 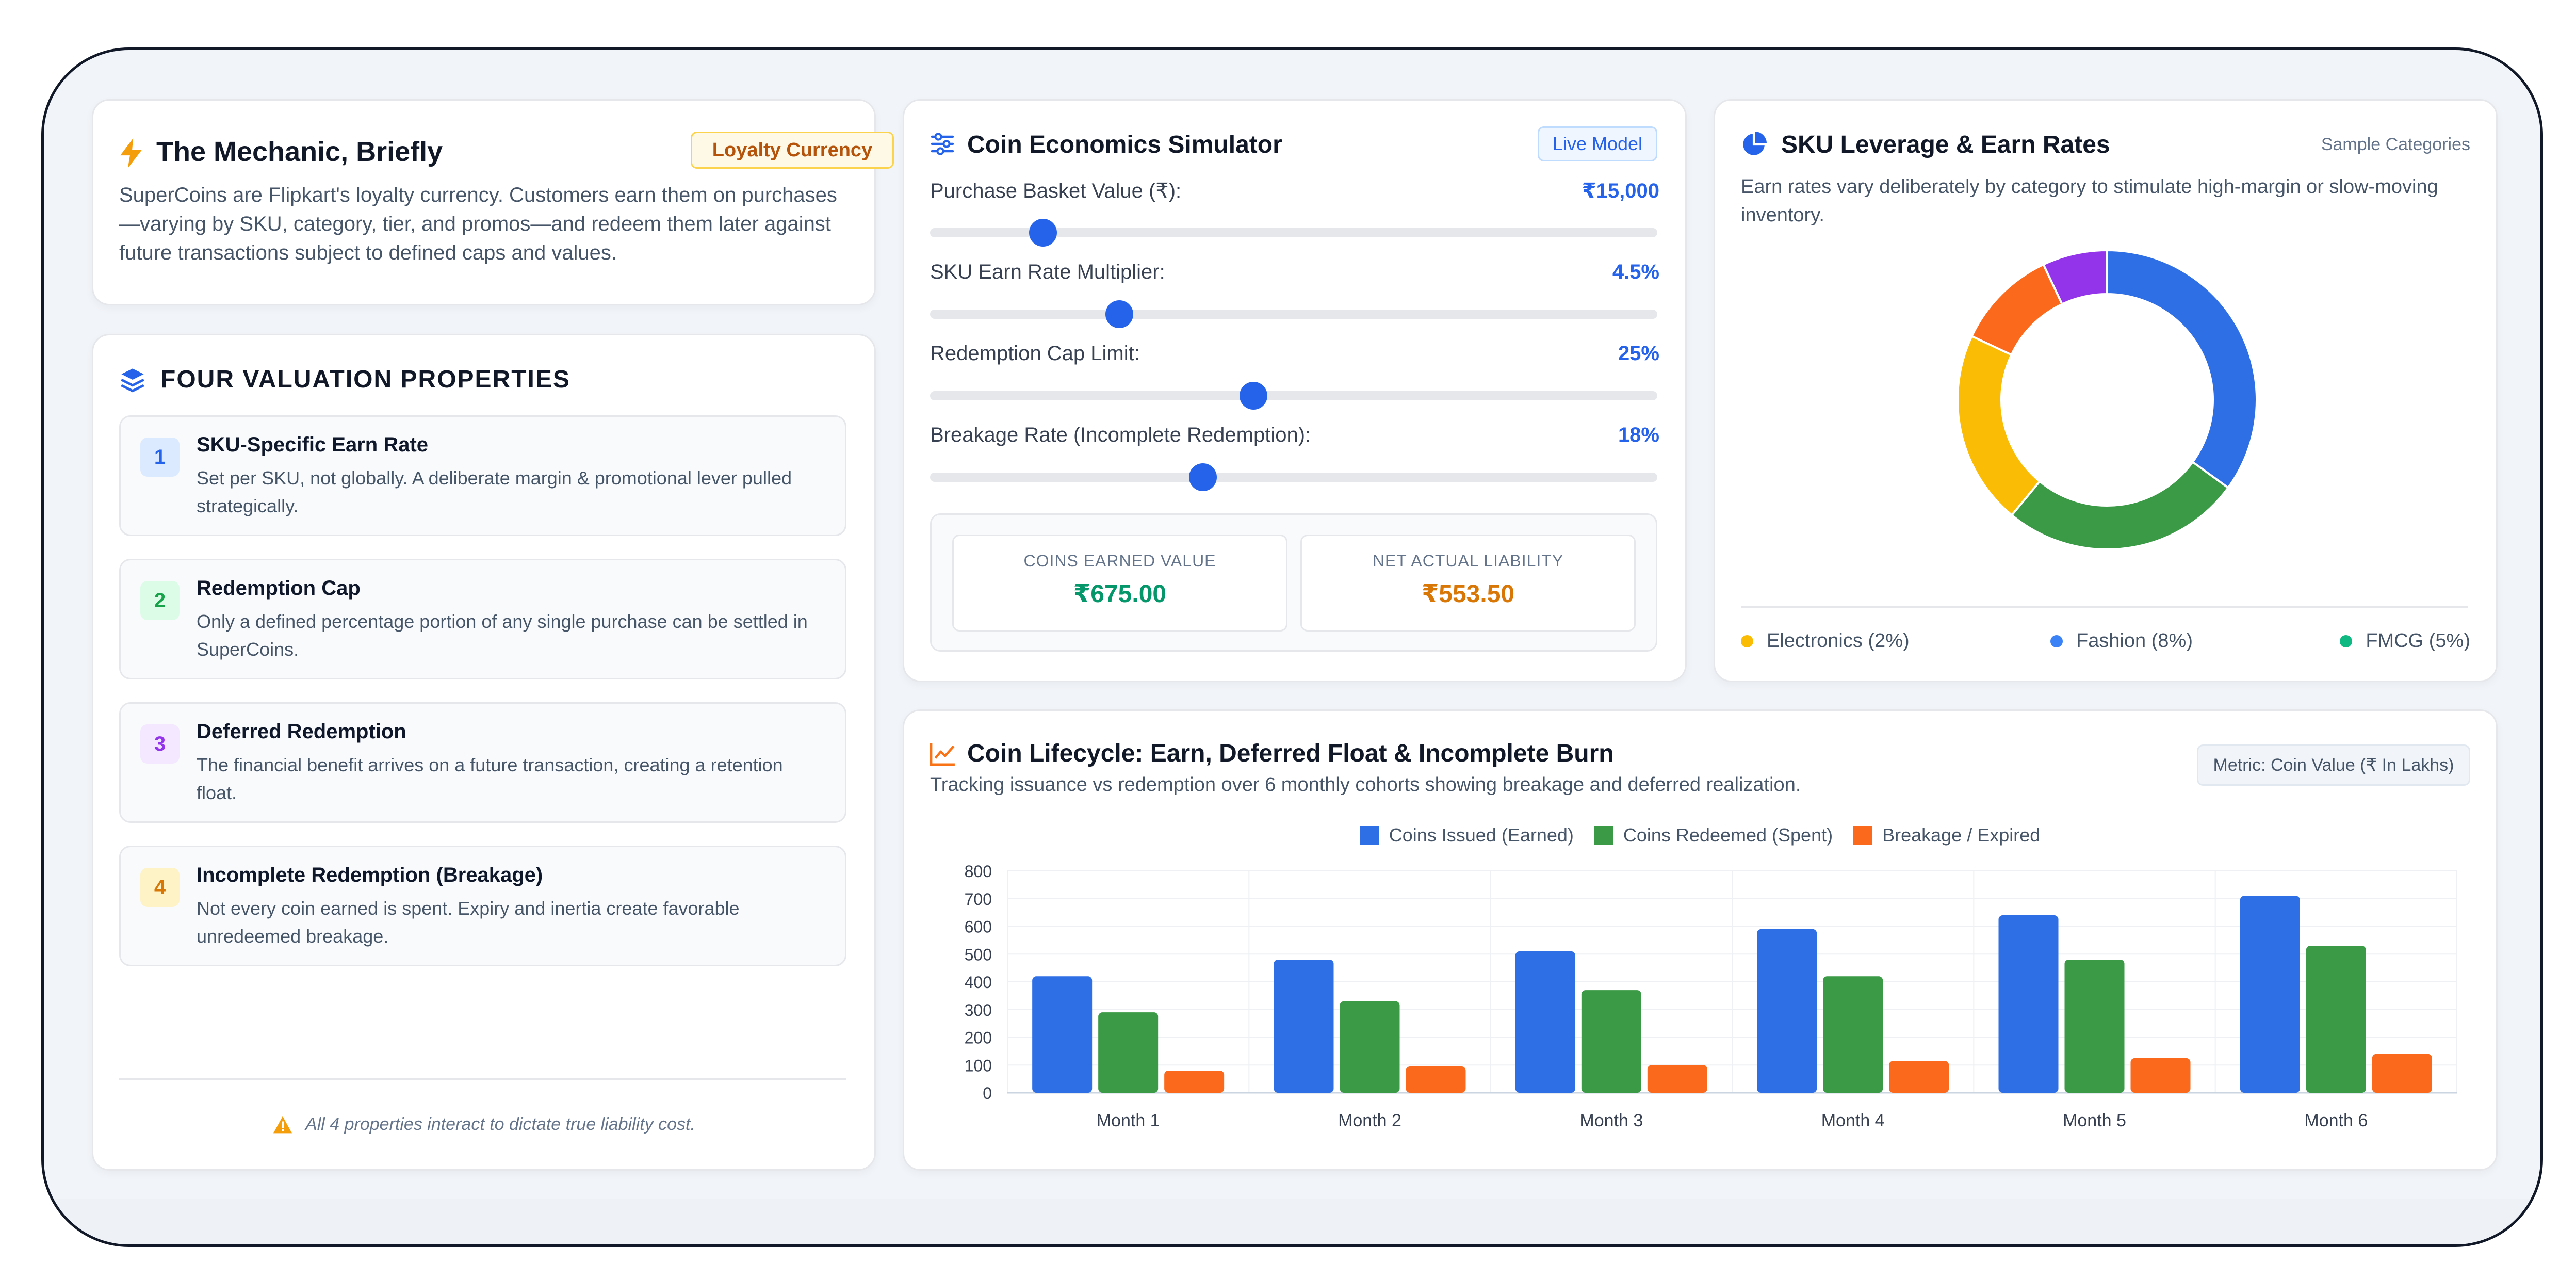 What do you see at coordinates (1639, 435) in the screenshot?
I see `slider-value: 18%` at bounding box center [1639, 435].